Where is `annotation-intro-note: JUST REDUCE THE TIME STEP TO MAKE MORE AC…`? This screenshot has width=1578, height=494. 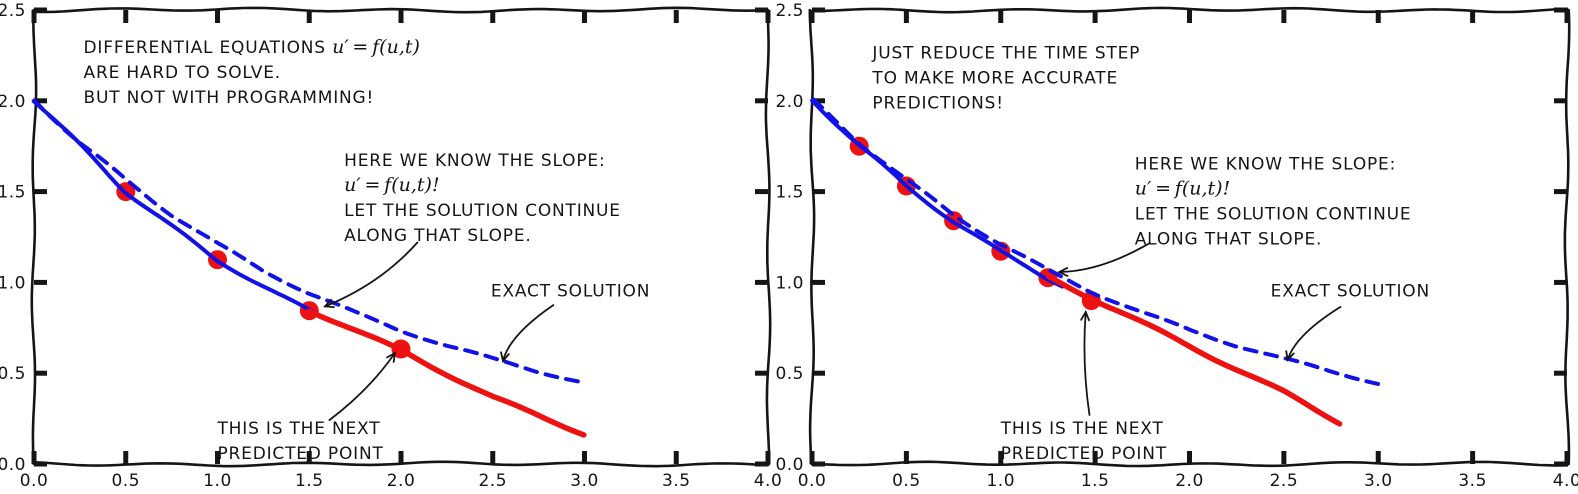 annotation-intro-note: JUST REDUCE THE TIME STEP TO MAKE MORE AC… is located at coordinates (1005, 79).